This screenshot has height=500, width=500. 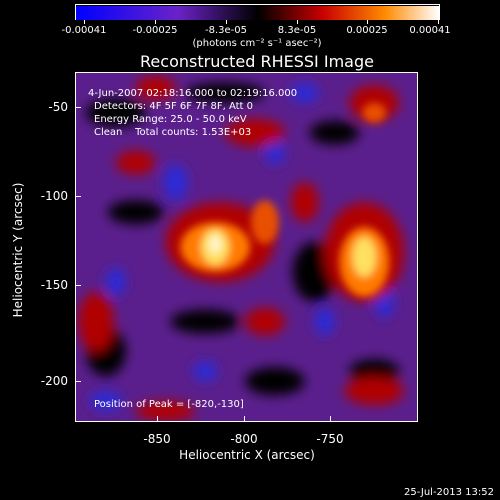 I want to click on colorbar-tick-label: 0.00025, so click(x=367, y=30).